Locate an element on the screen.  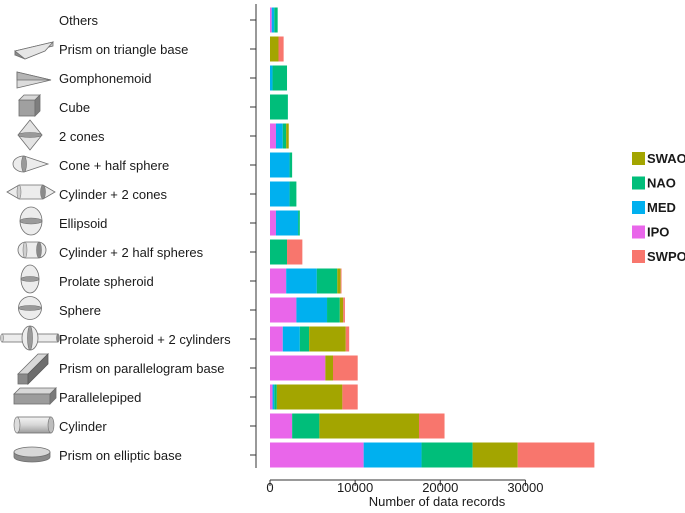
legend-label-med: MED is located at coordinates (661, 207).